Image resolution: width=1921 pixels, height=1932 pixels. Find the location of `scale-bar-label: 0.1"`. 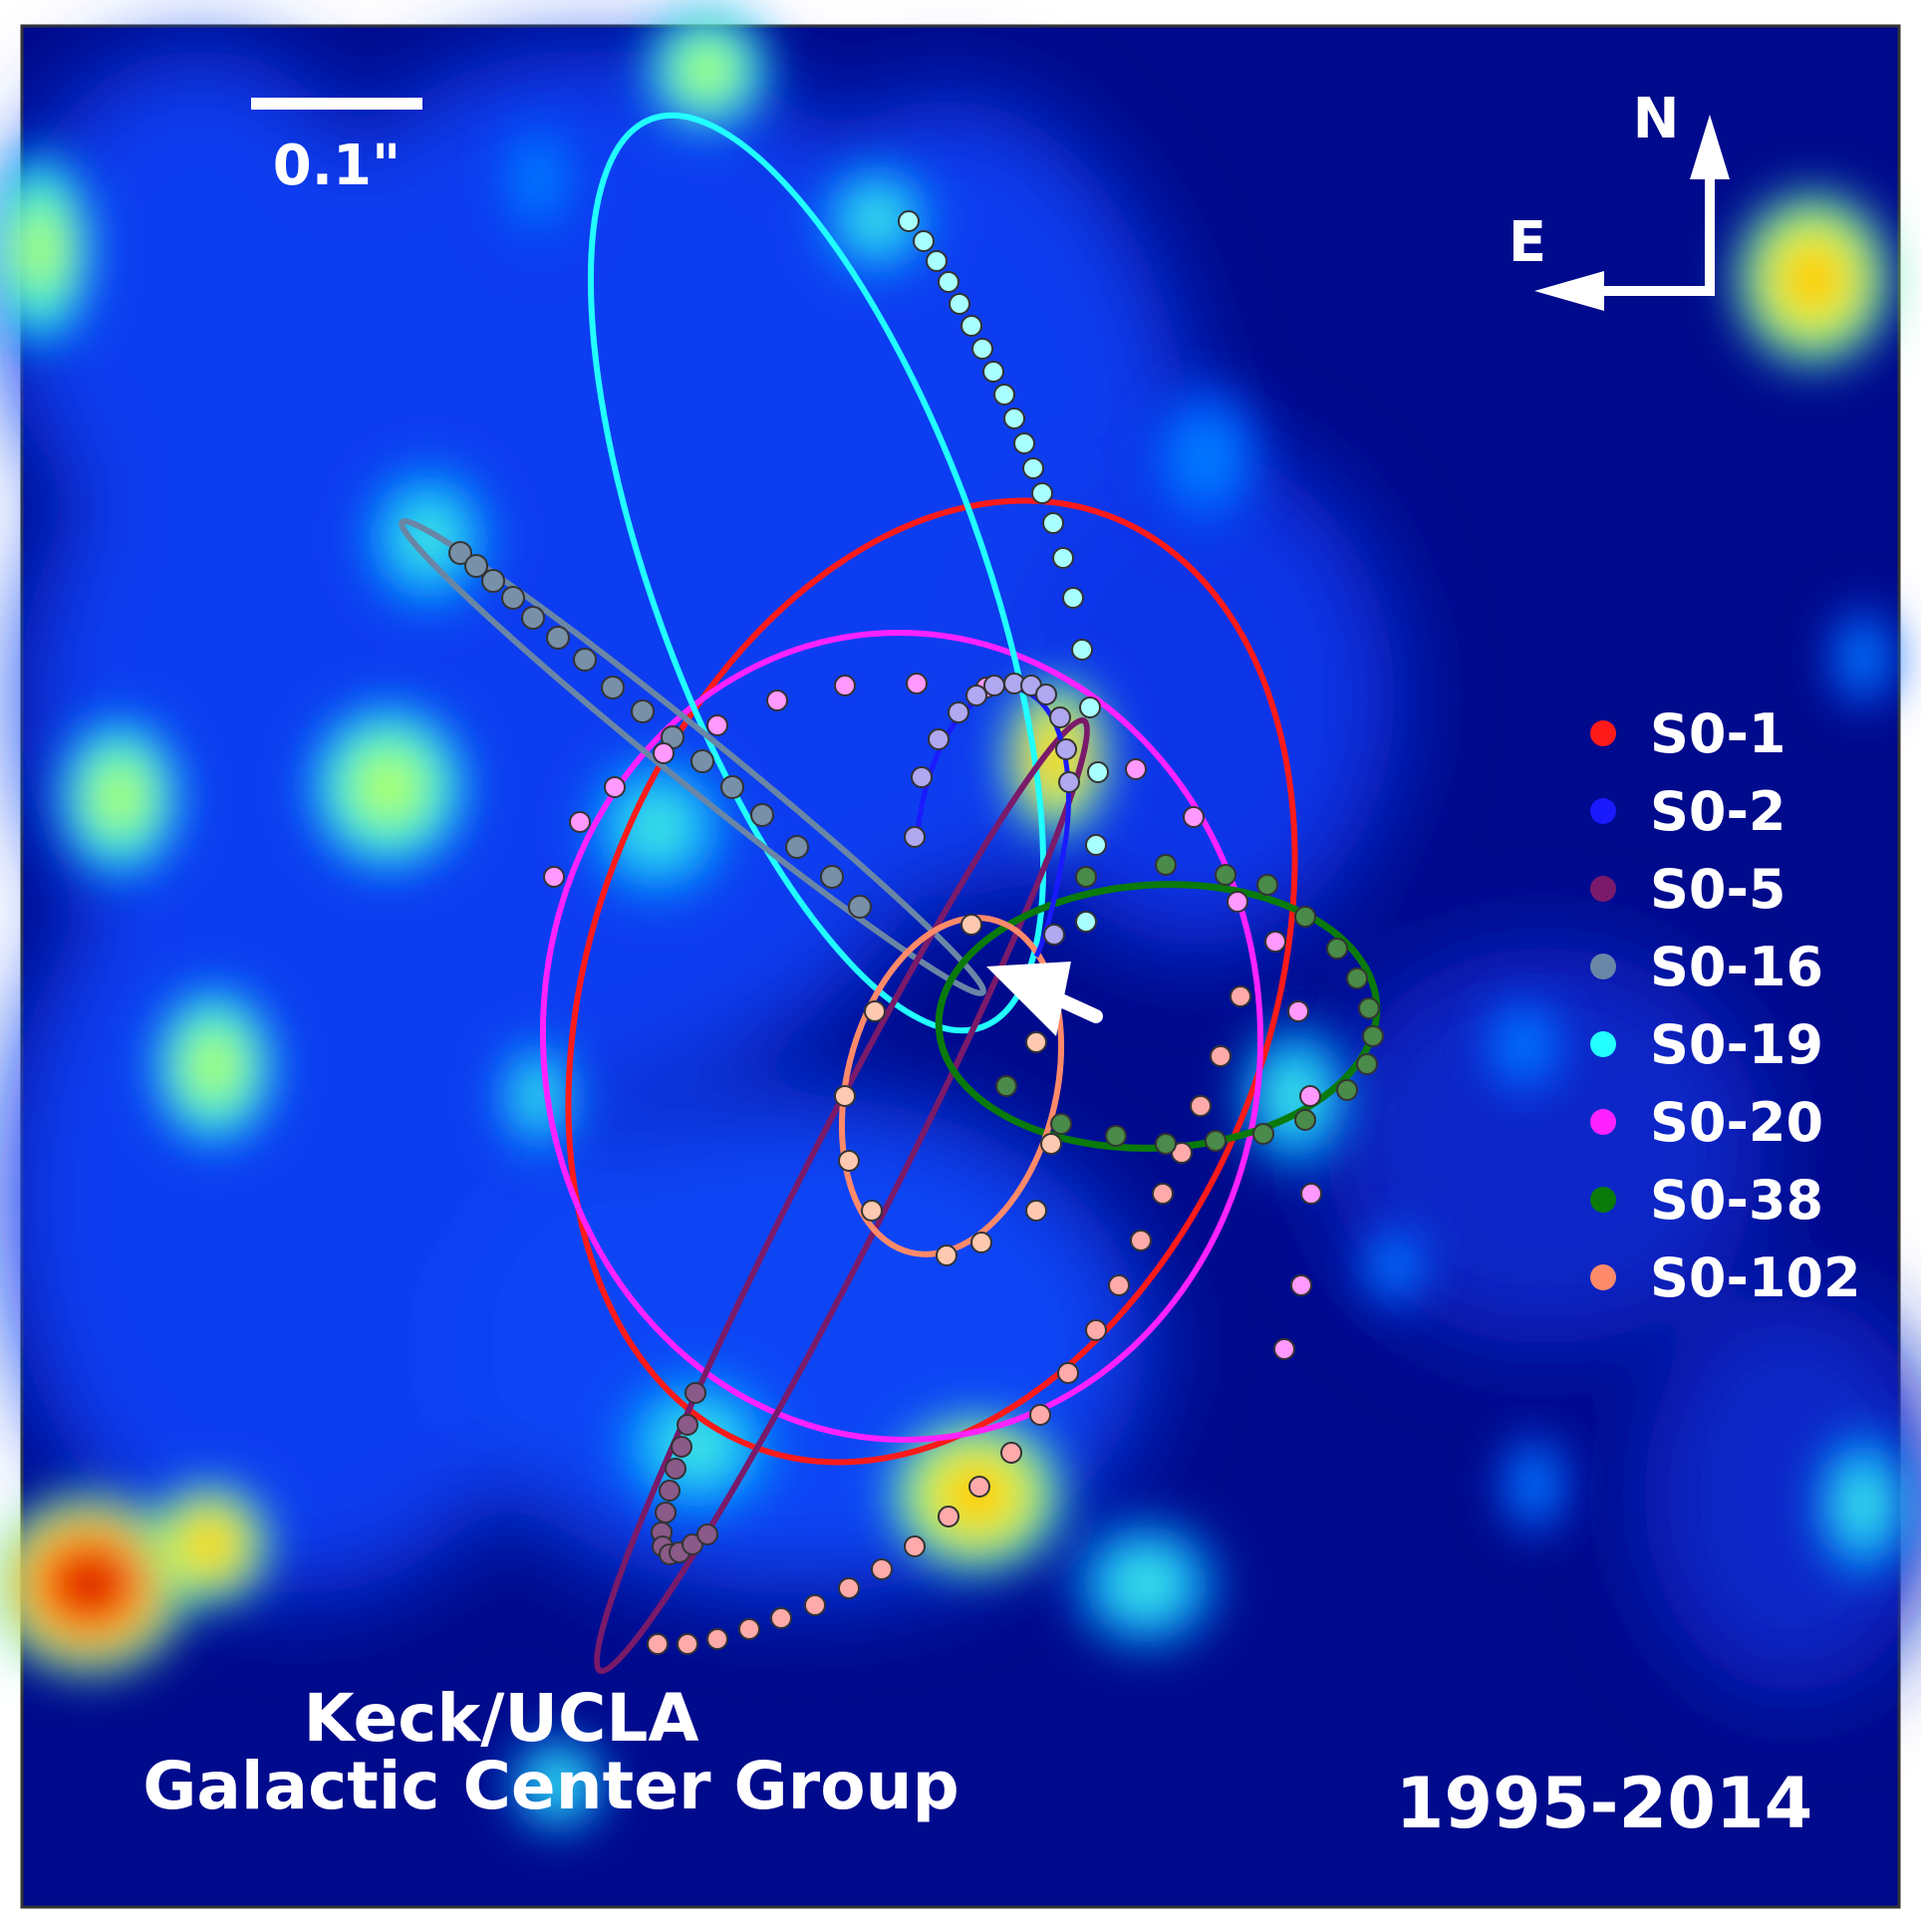

scale-bar-label: 0.1" is located at coordinates (337, 166).